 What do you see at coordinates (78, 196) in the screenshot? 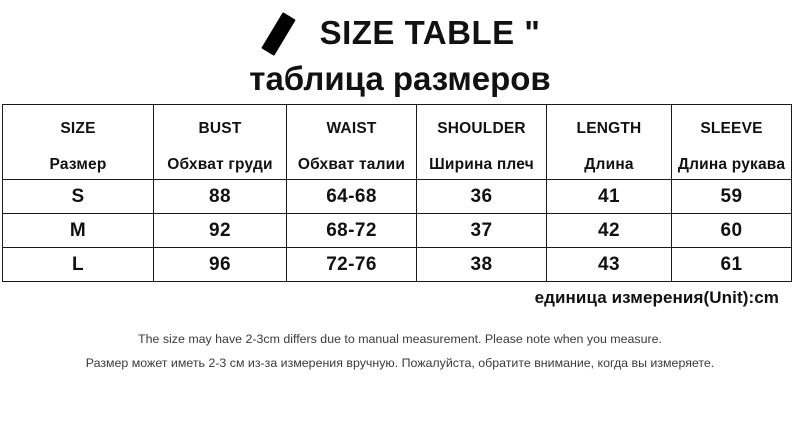
I see `cell-size: S` at bounding box center [78, 196].